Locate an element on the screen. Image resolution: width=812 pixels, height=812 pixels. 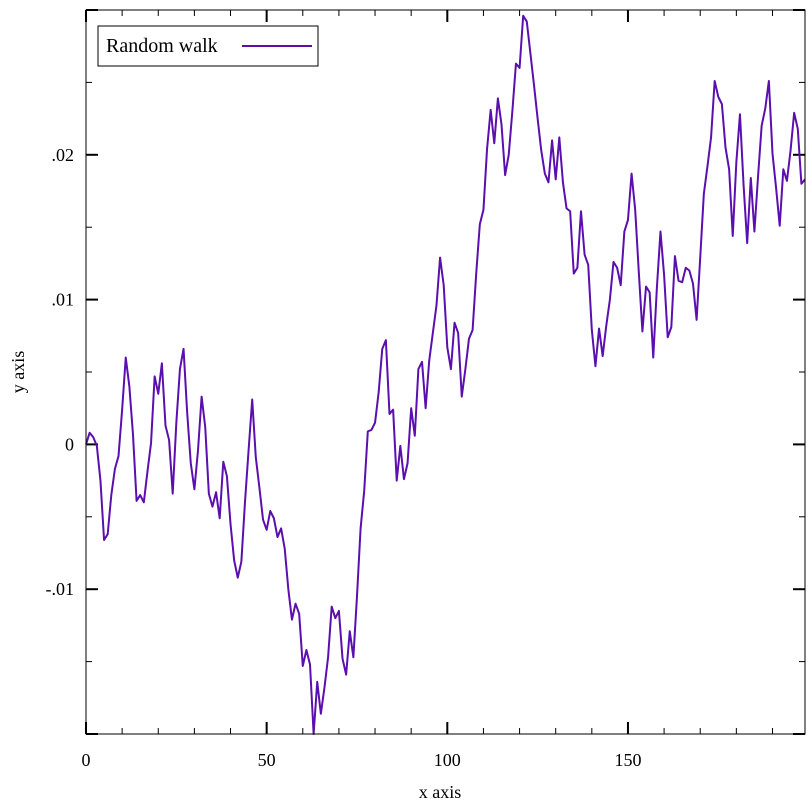
y-tick-label: -.01 is located at coordinates (60, 589).